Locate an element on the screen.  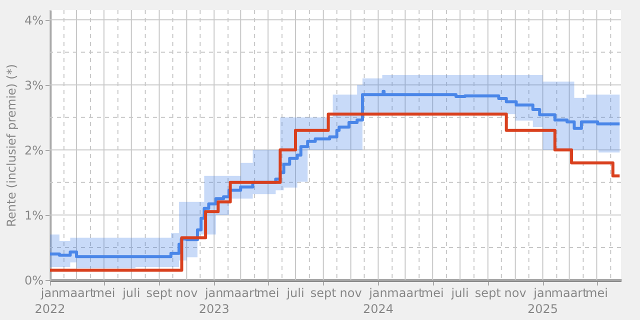
y-tick-label: 2% is located at coordinates (34, 150).